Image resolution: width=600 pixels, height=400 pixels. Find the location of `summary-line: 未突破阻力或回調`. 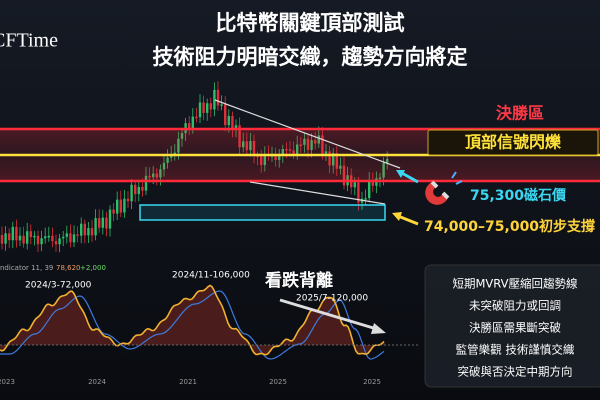

summary-line: 未突破阻力或回調 is located at coordinates (515, 306).